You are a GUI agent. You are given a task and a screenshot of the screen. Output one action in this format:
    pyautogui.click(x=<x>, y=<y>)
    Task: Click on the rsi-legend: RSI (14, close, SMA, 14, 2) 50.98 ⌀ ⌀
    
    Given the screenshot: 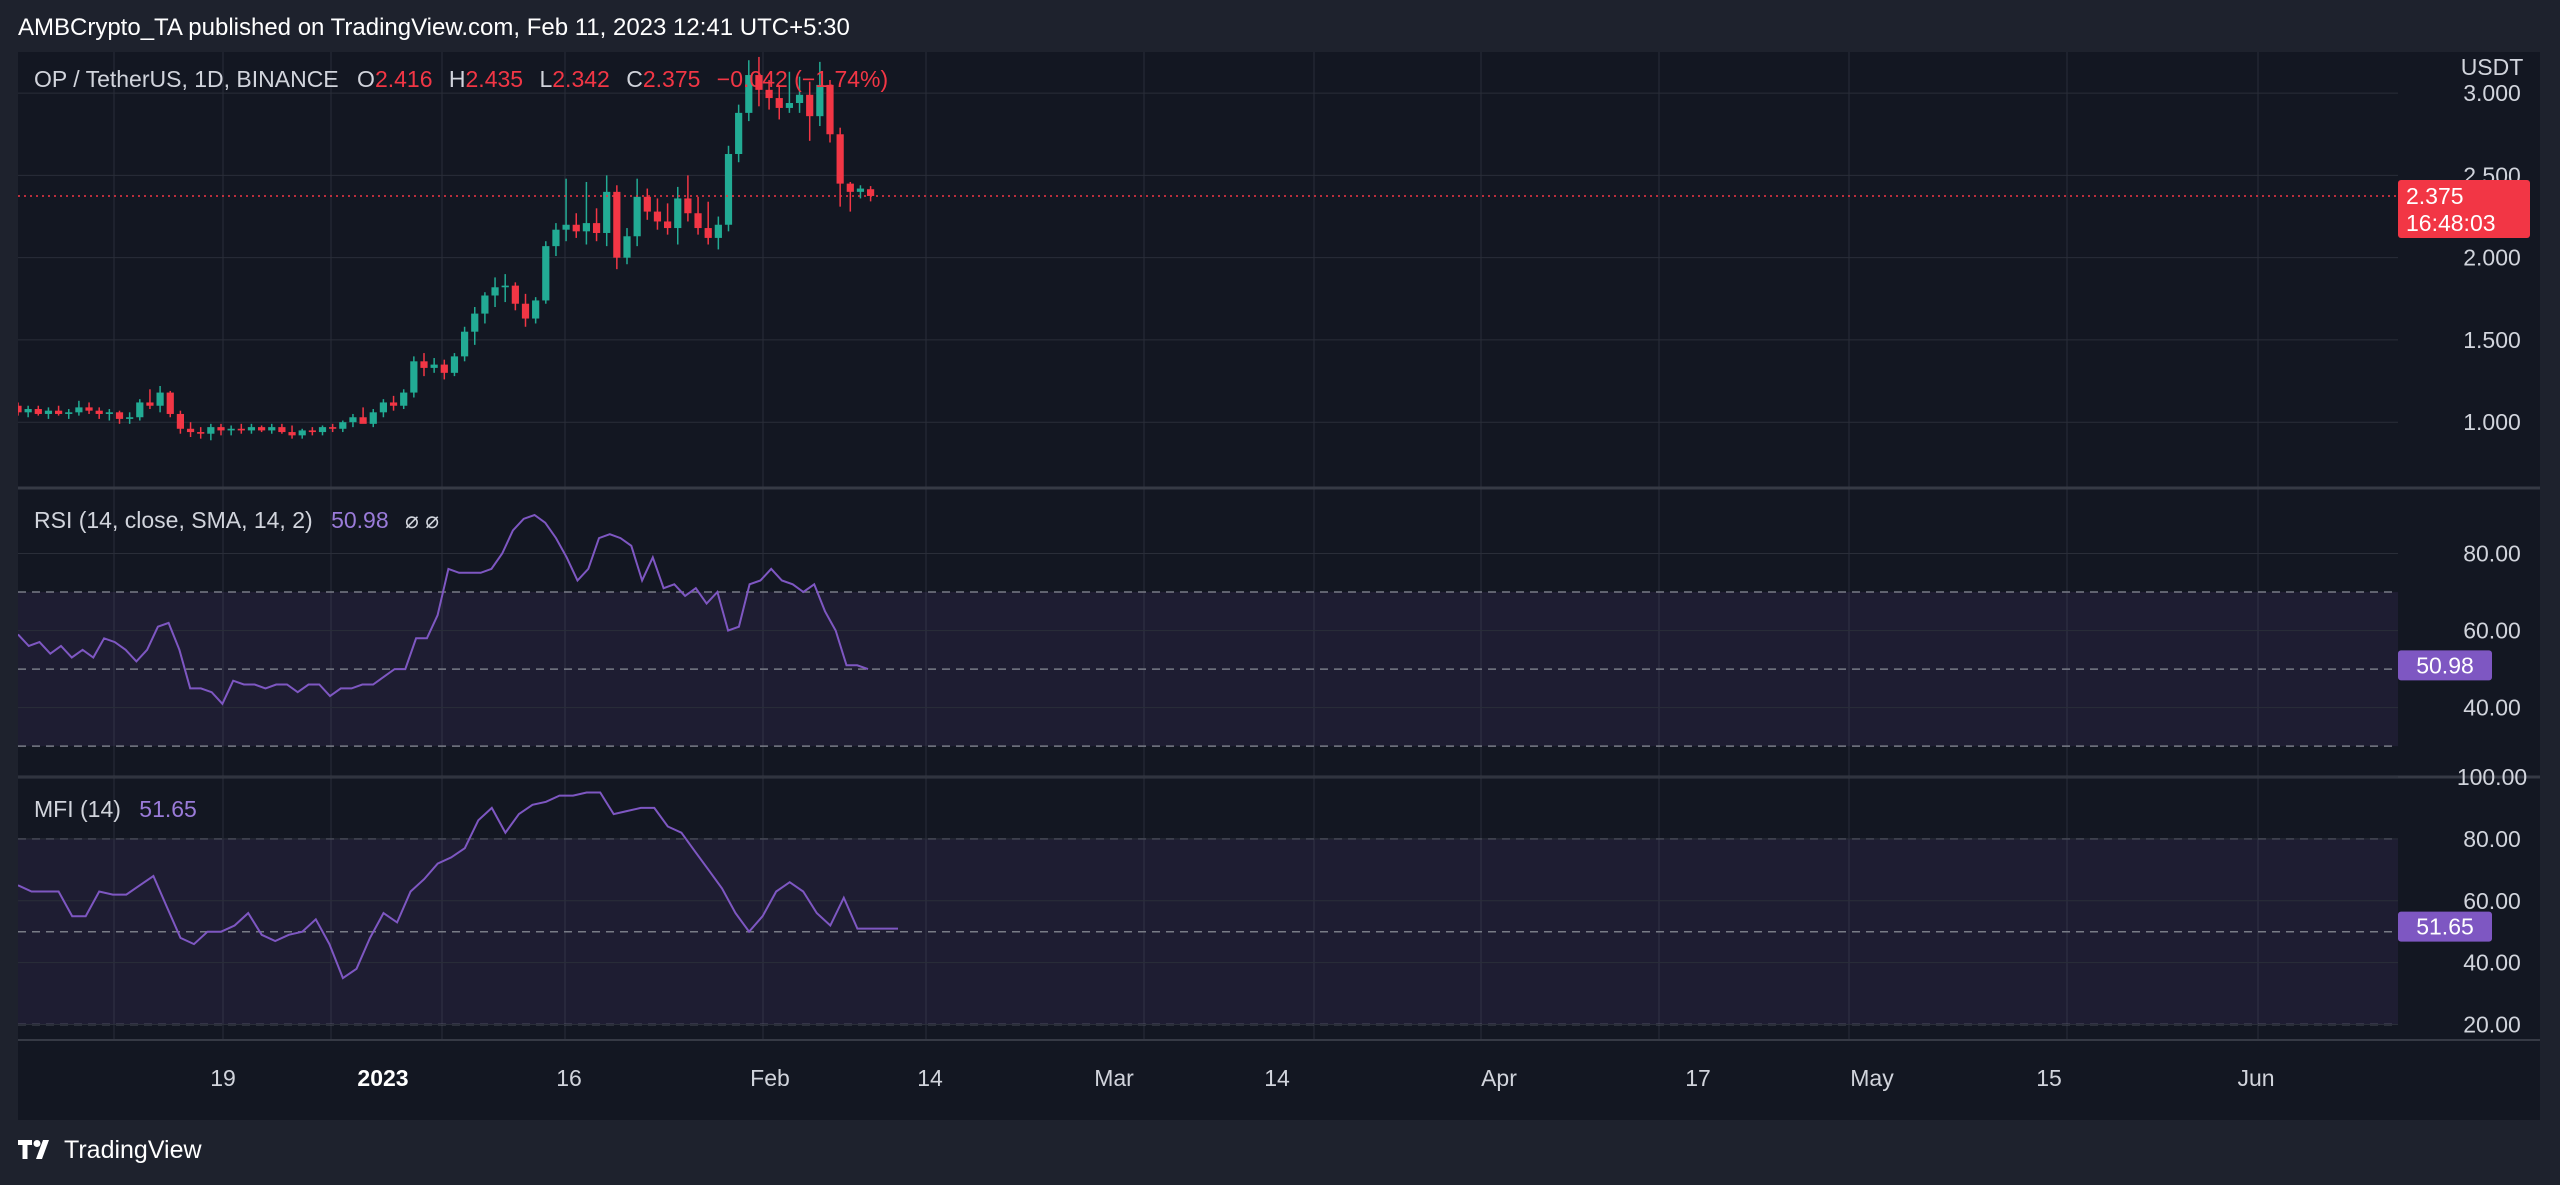 What is the action you would take?
    pyautogui.click(x=236, y=520)
    